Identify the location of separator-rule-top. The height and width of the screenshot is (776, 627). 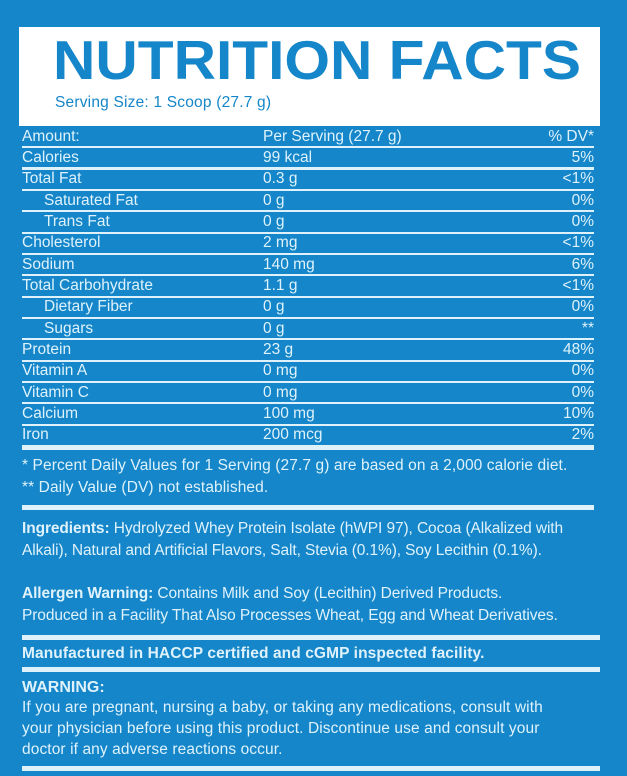
(311, 638).